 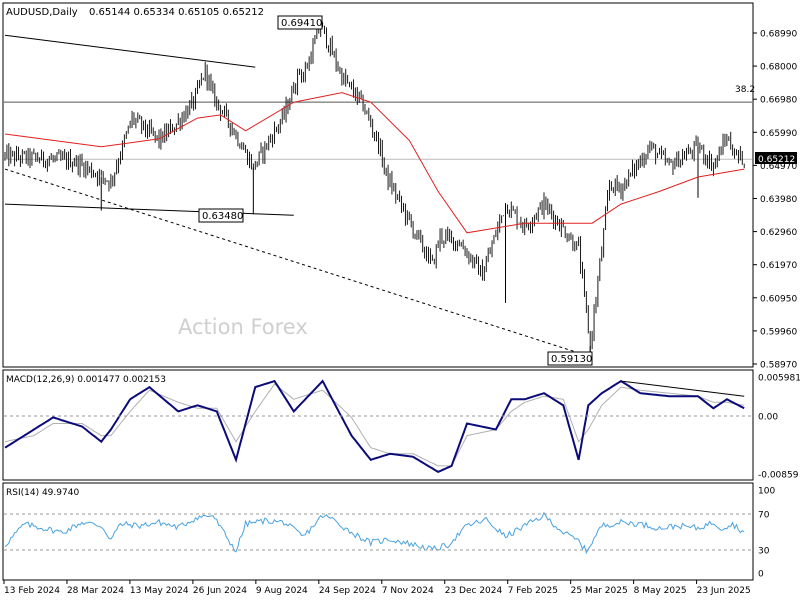 I want to click on midlow-label: 0.63480, so click(x=222, y=216).